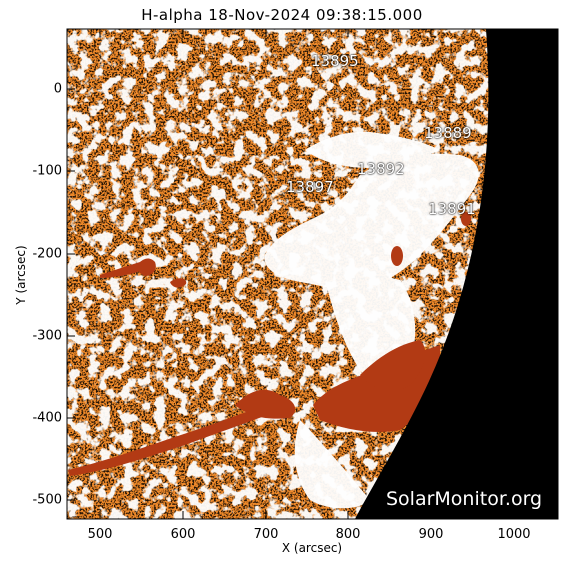 The image size is (564, 564). Describe the element at coordinates (452, 209) in the screenshot. I see `active-region-label: 13891` at that location.